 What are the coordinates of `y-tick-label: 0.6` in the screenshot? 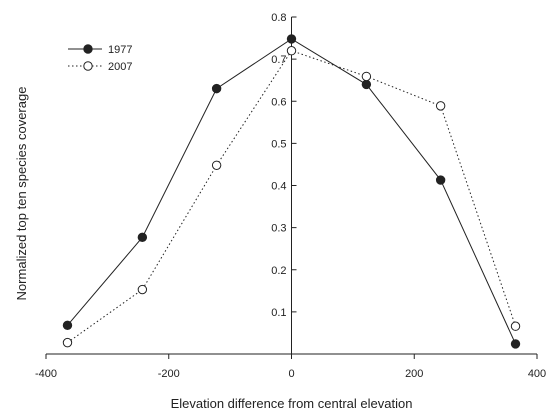 It's located at (278, 102).